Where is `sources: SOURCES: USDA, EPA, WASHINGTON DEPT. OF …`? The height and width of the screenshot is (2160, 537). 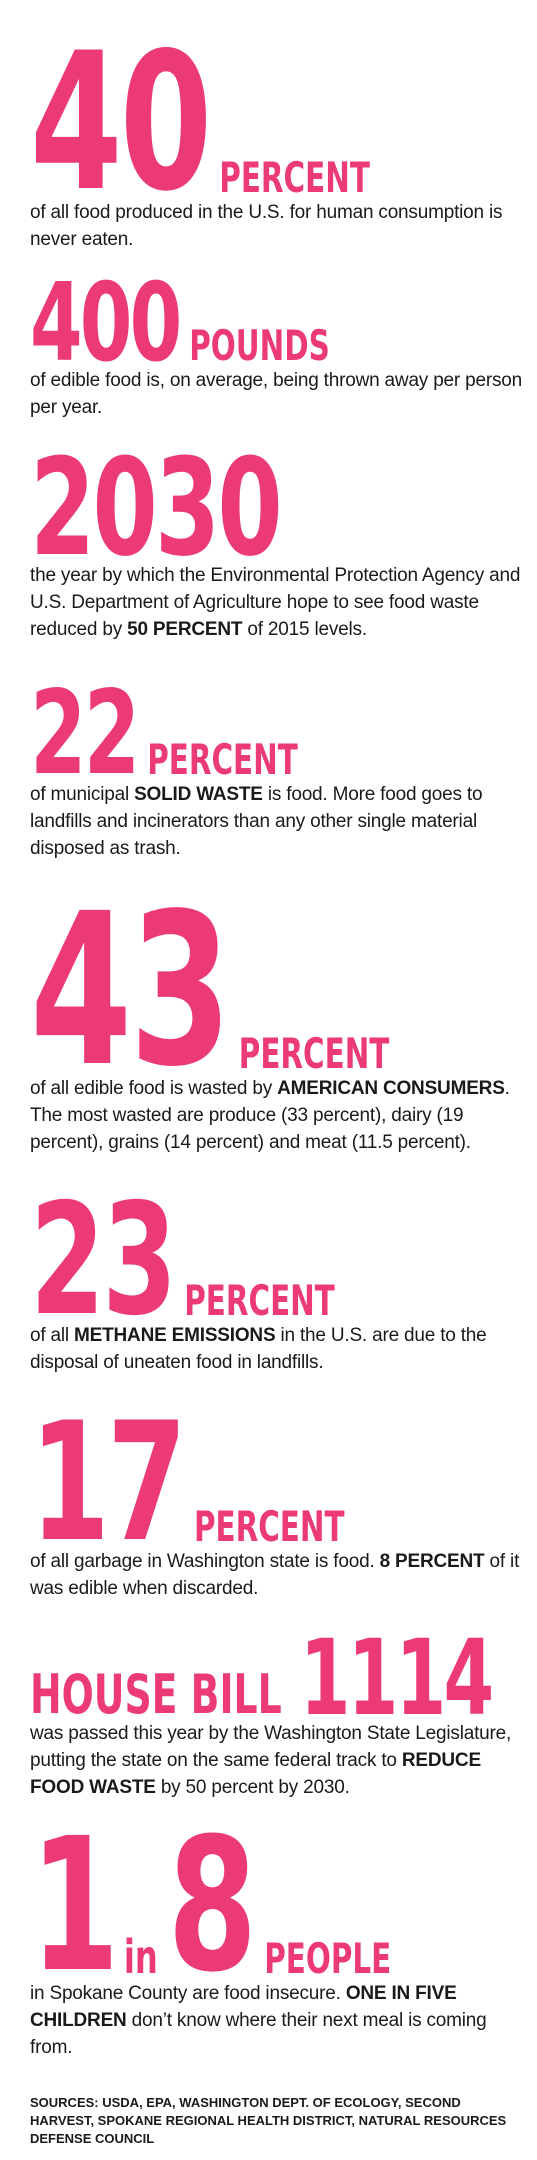 sources: SOURCES: USDA, EPA, WASHINGTON DEPT. OF … is located at coordinates (268, 2120).